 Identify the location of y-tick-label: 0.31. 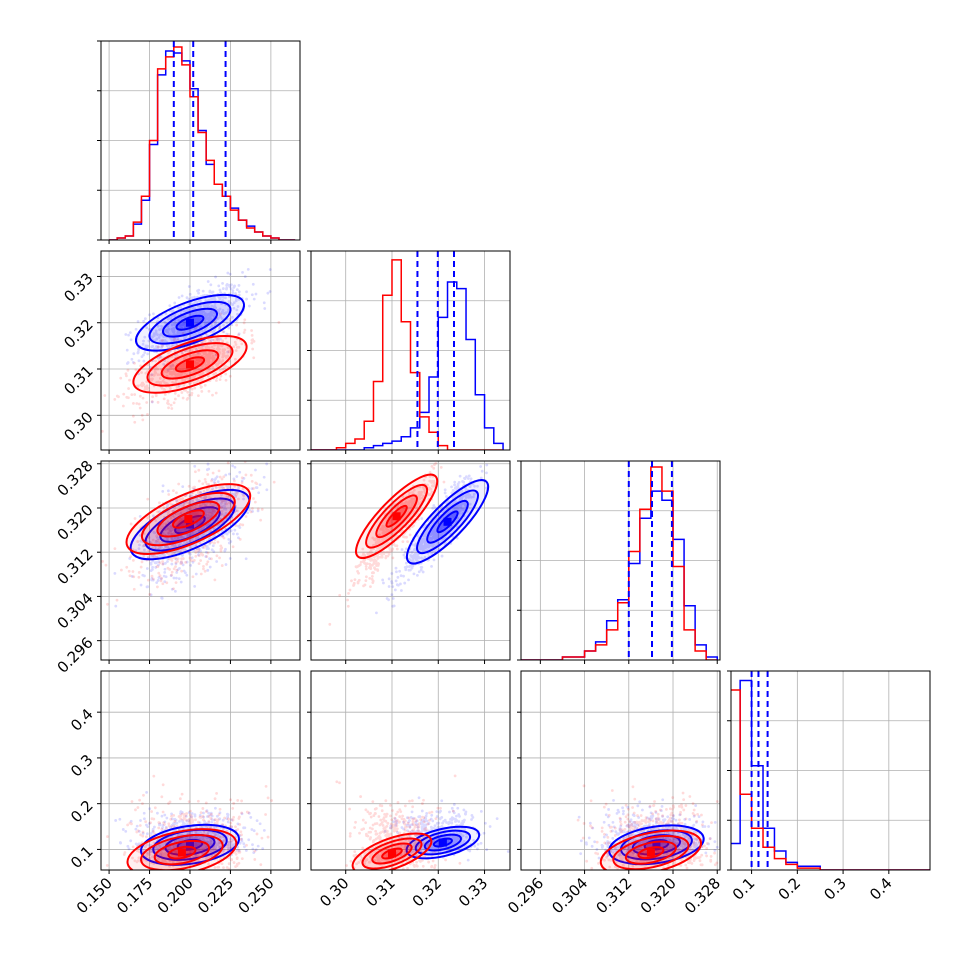
(78, 380).